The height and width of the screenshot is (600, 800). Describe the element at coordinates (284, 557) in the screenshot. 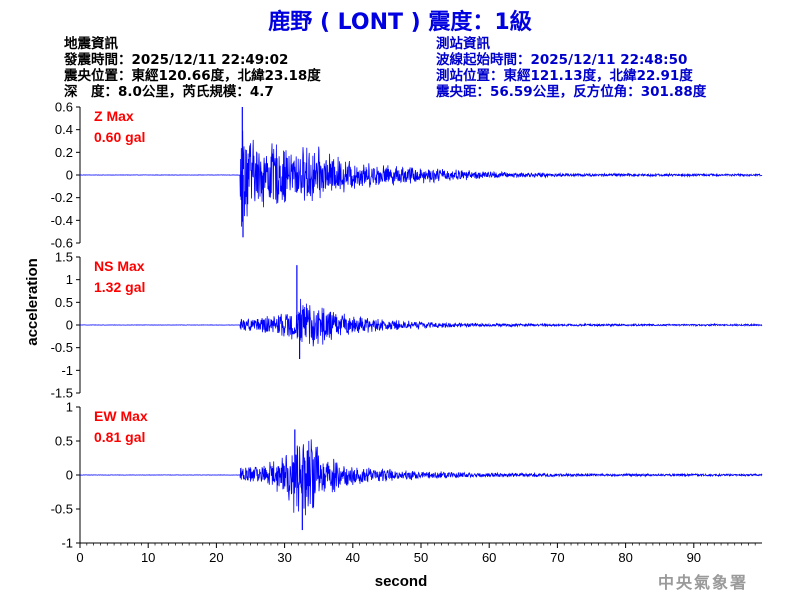

I see `x-tick-label: 30` at that location.